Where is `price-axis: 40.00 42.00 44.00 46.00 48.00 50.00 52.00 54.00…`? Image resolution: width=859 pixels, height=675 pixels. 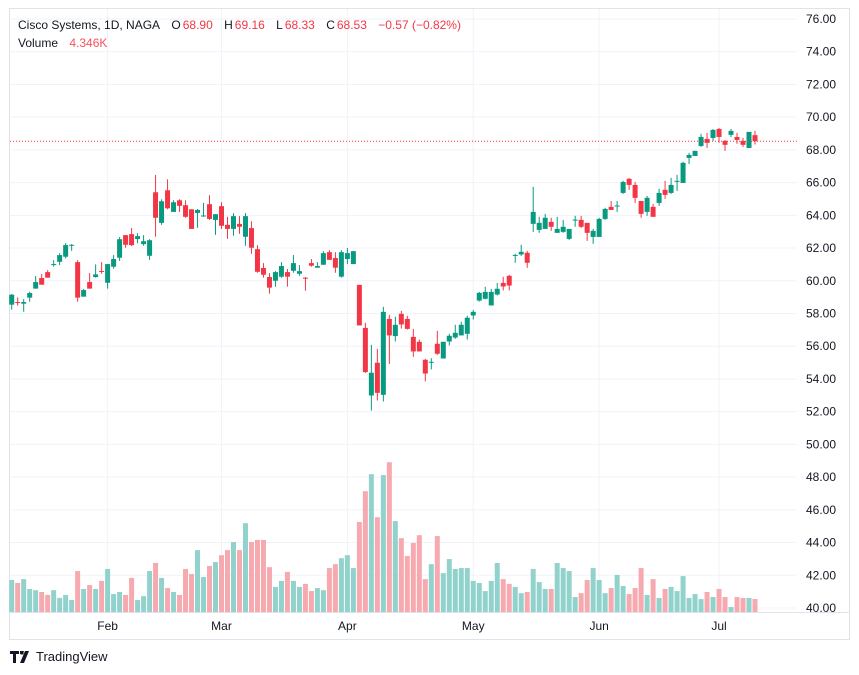 price-axis: 40.00 42.00 44.00 46.00 48.00 50.00 52.00 54.00… is located at coordinates (821, 313).